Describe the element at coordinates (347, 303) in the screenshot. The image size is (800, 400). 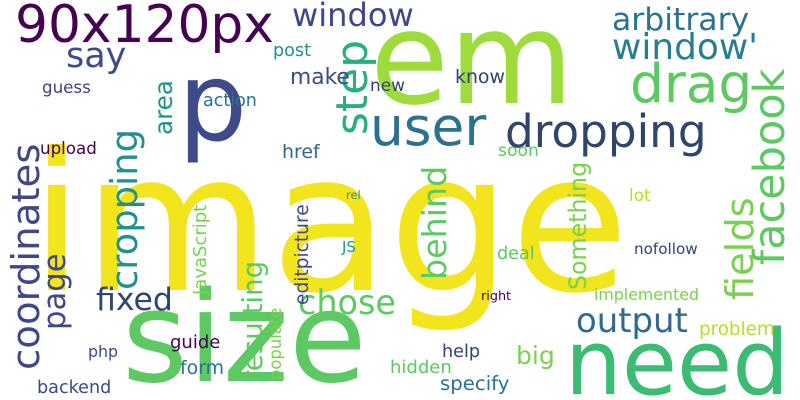
I see `cloud-word: chose` at that location.